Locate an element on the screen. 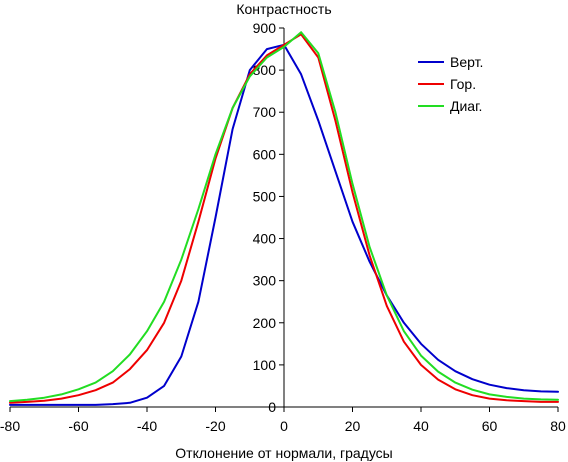  y-tick-label: 0 is located at coordinates (272, 407).